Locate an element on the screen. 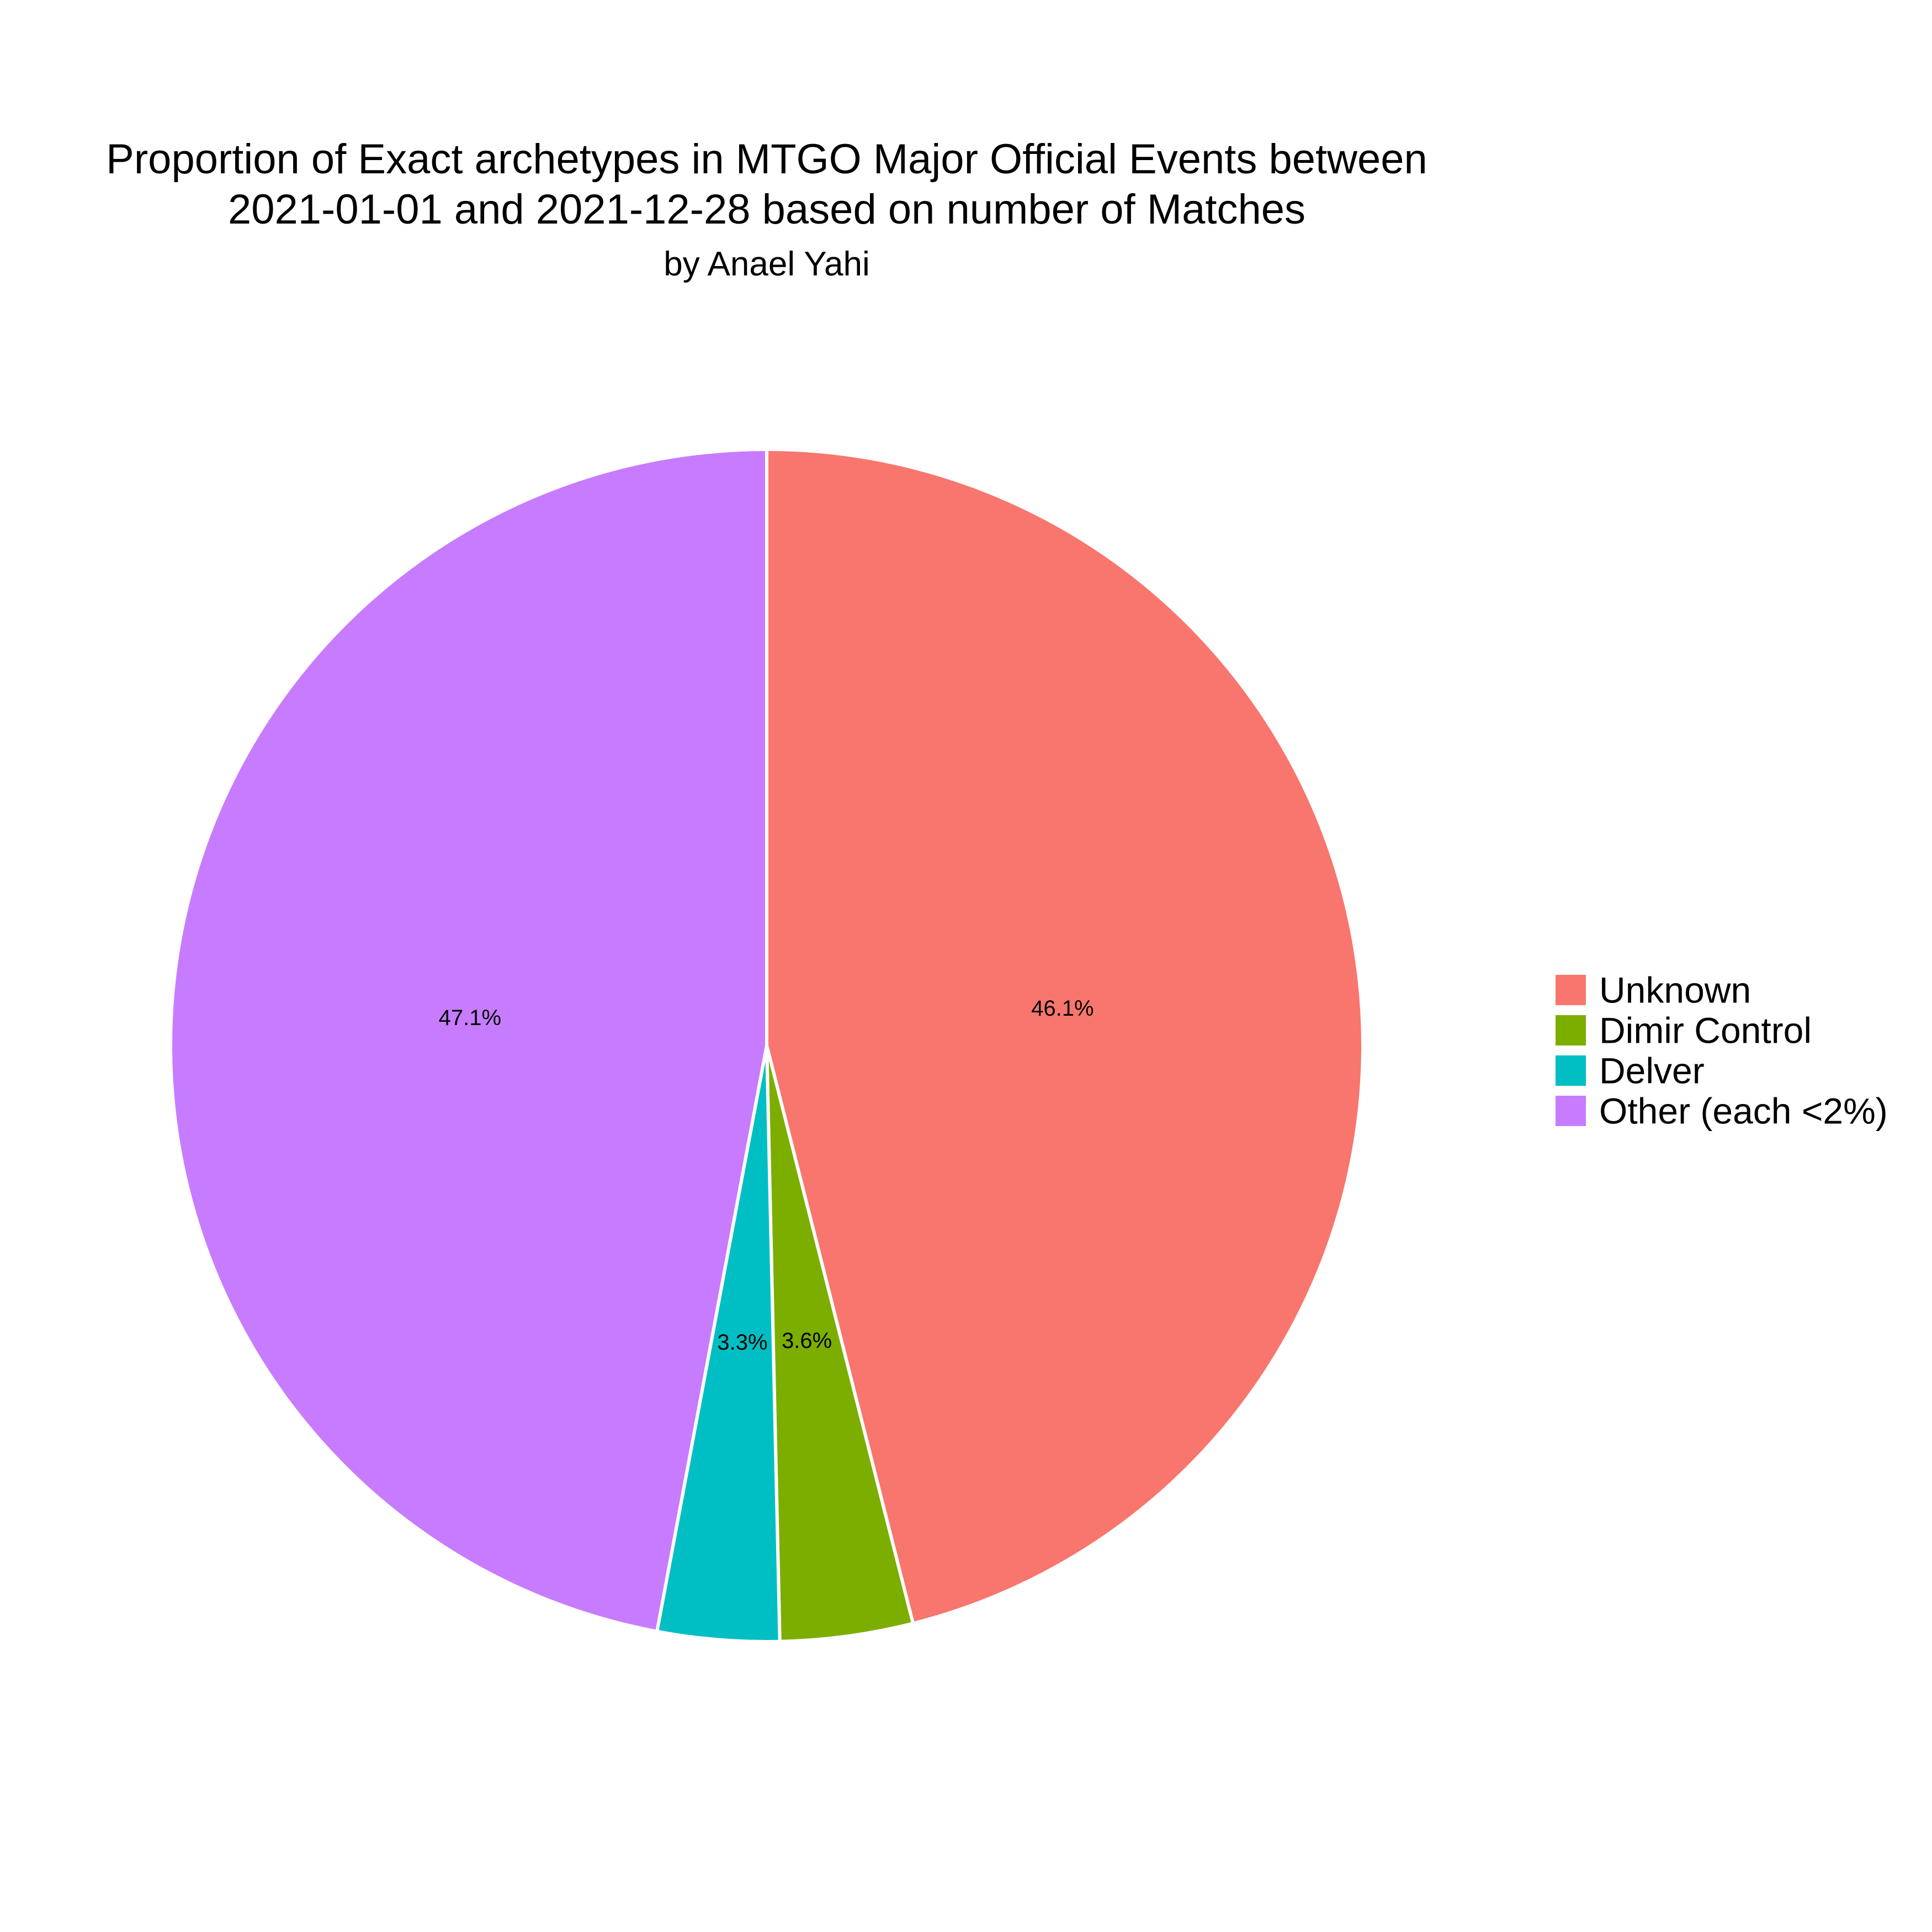 The height and width of the screenshot is (1932, 1932). pie-slice-label-unknown: 46.1% is located at coordinates (1063, 1009).